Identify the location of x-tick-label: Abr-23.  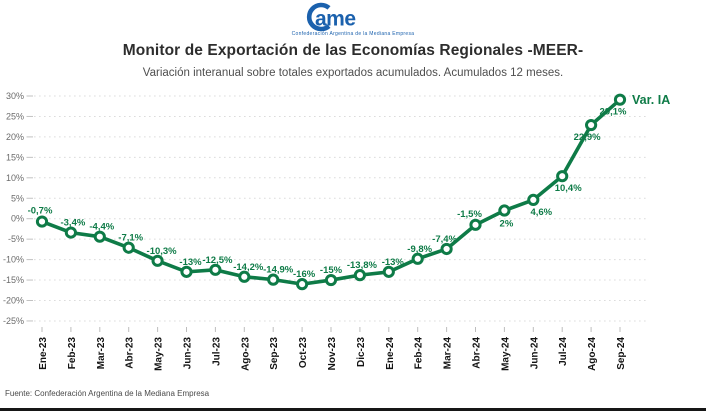
(130, 353).